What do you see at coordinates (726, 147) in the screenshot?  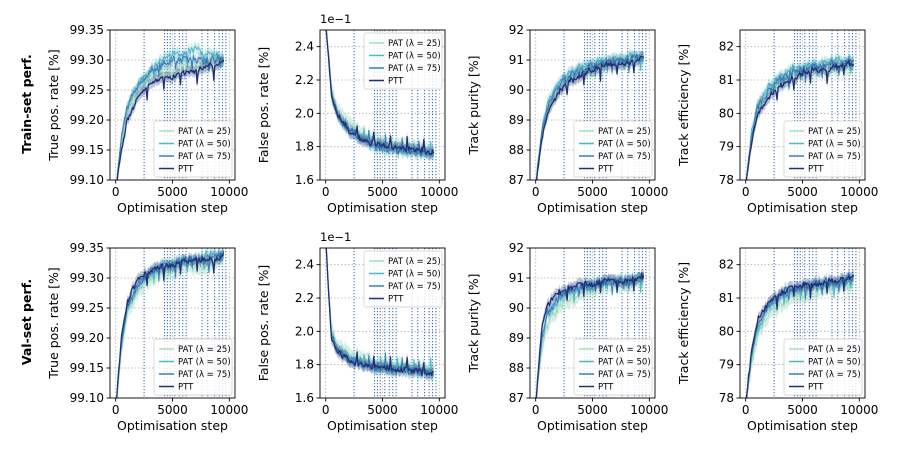 I see `y-tick-label: 79` at bounding box center [726, 147].